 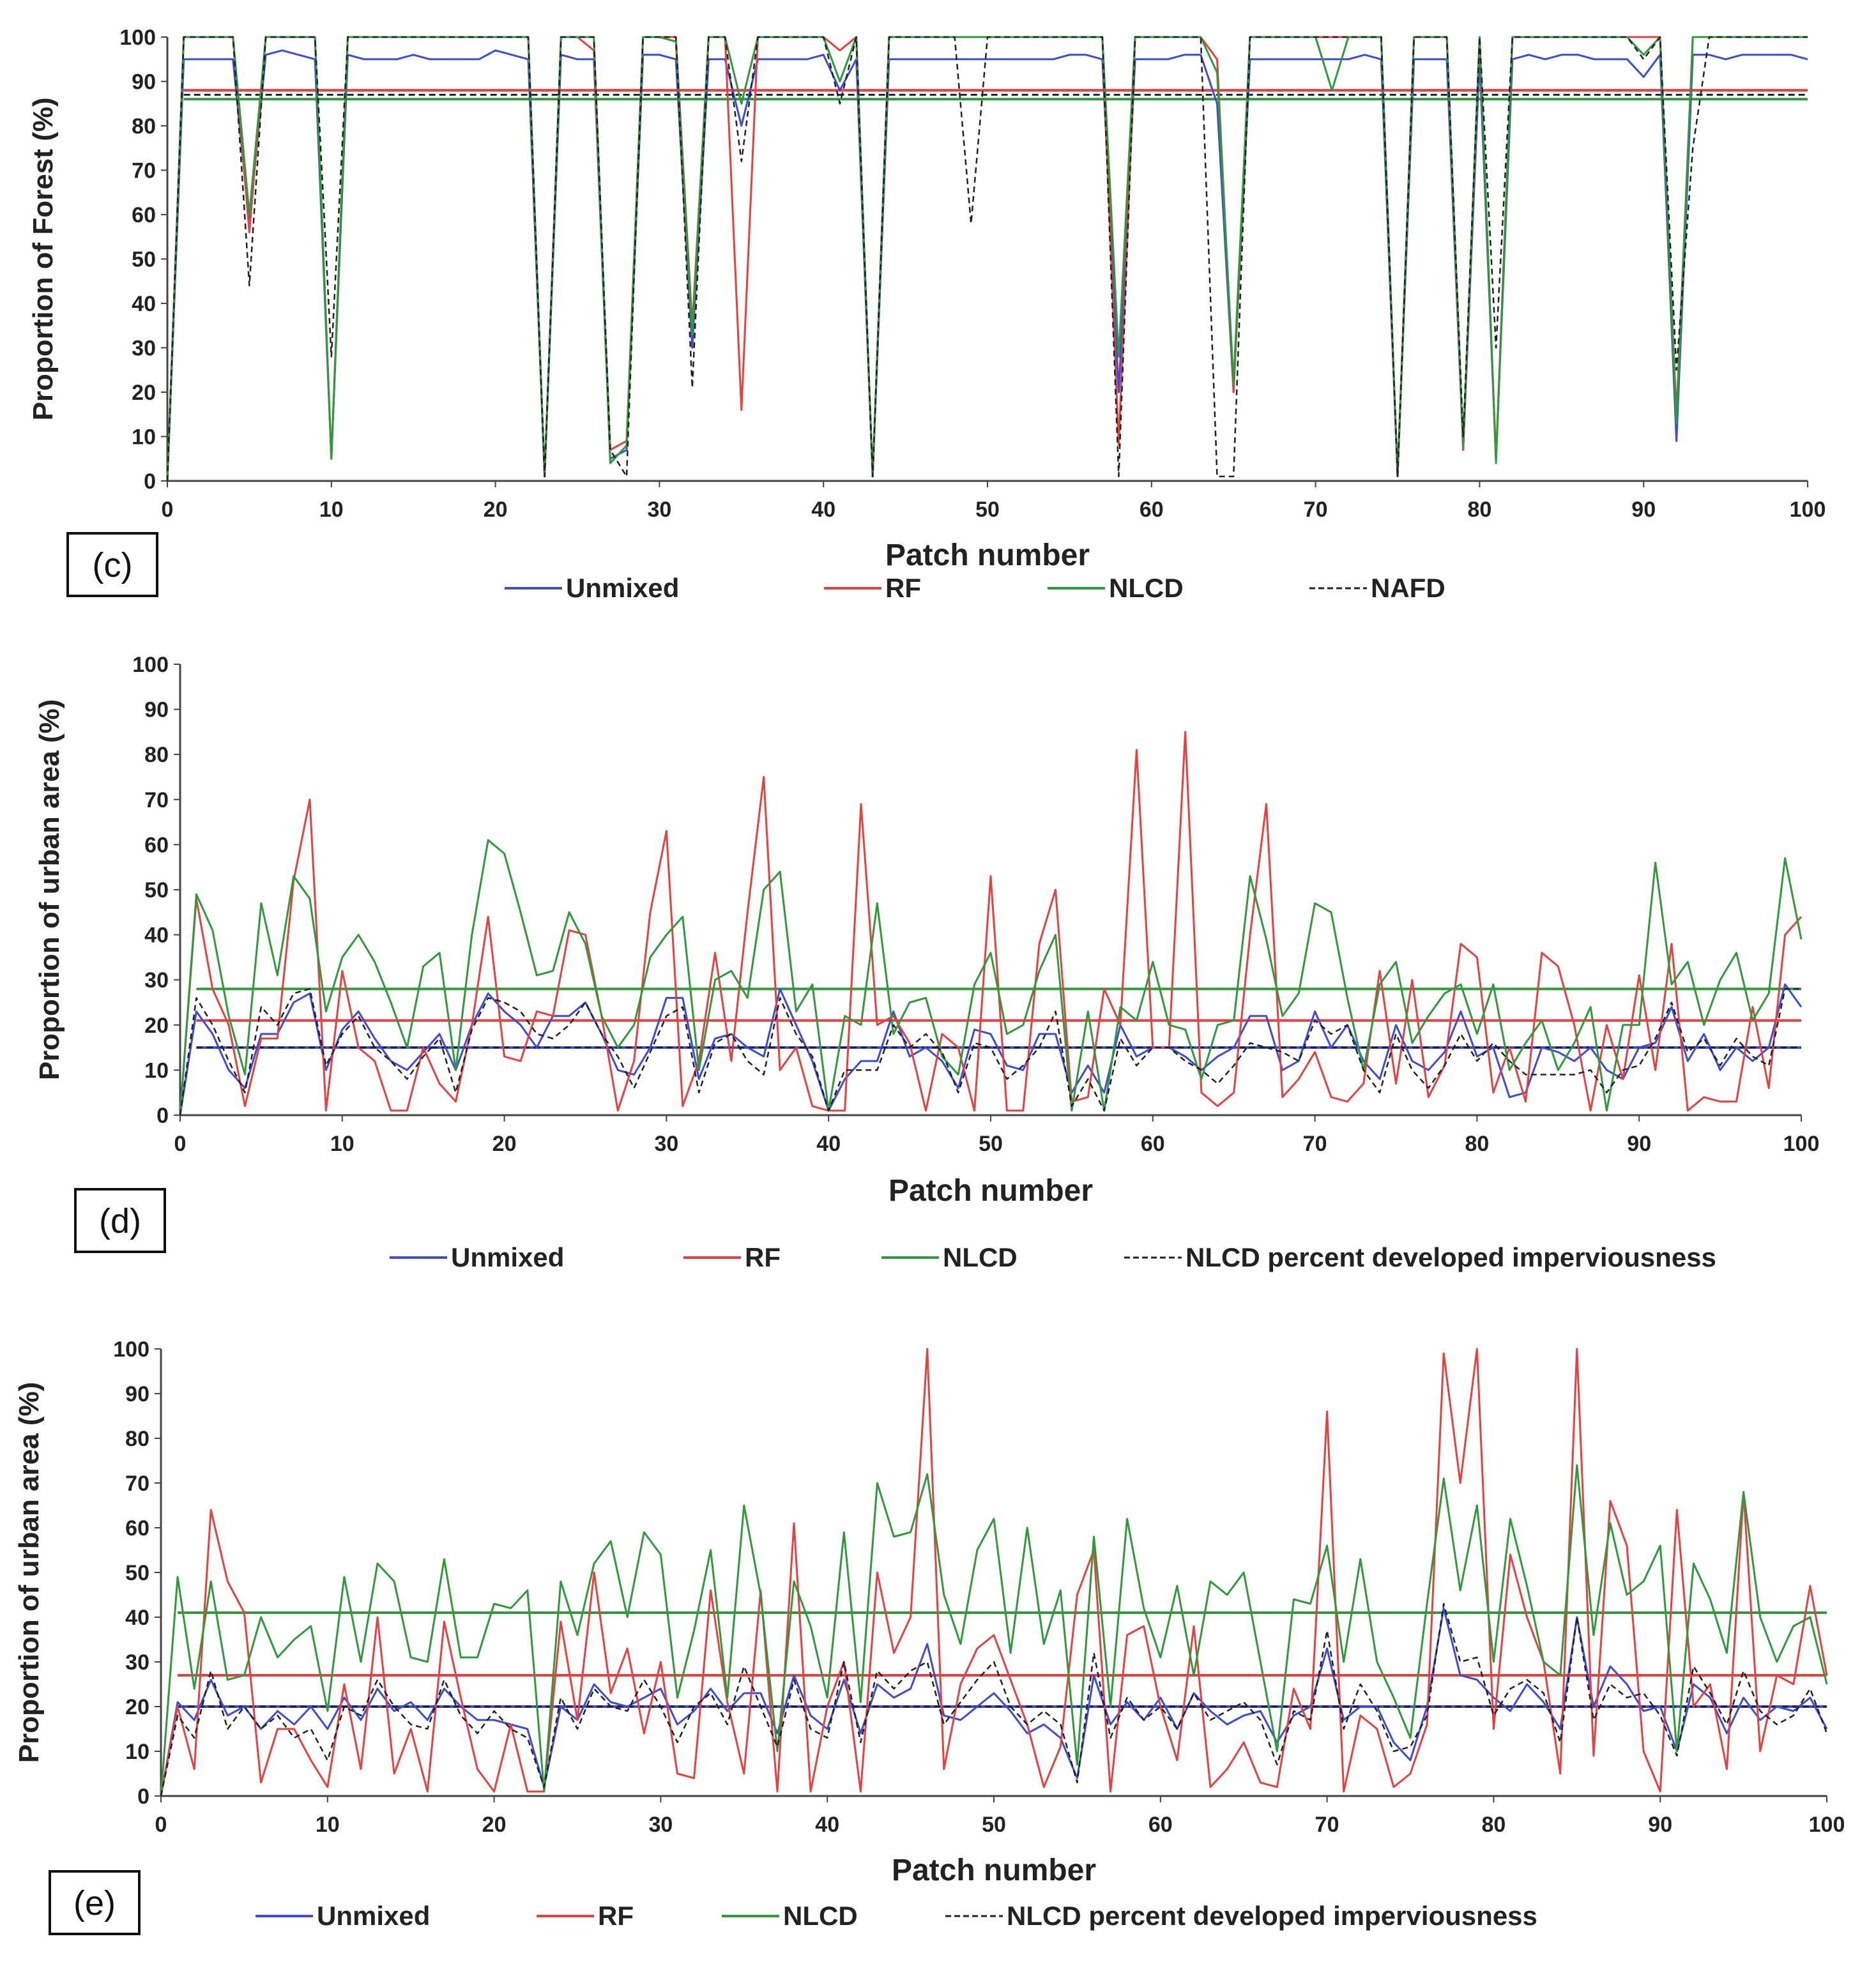 I want to click on panel-label: (c), so click(x=113, y=565).